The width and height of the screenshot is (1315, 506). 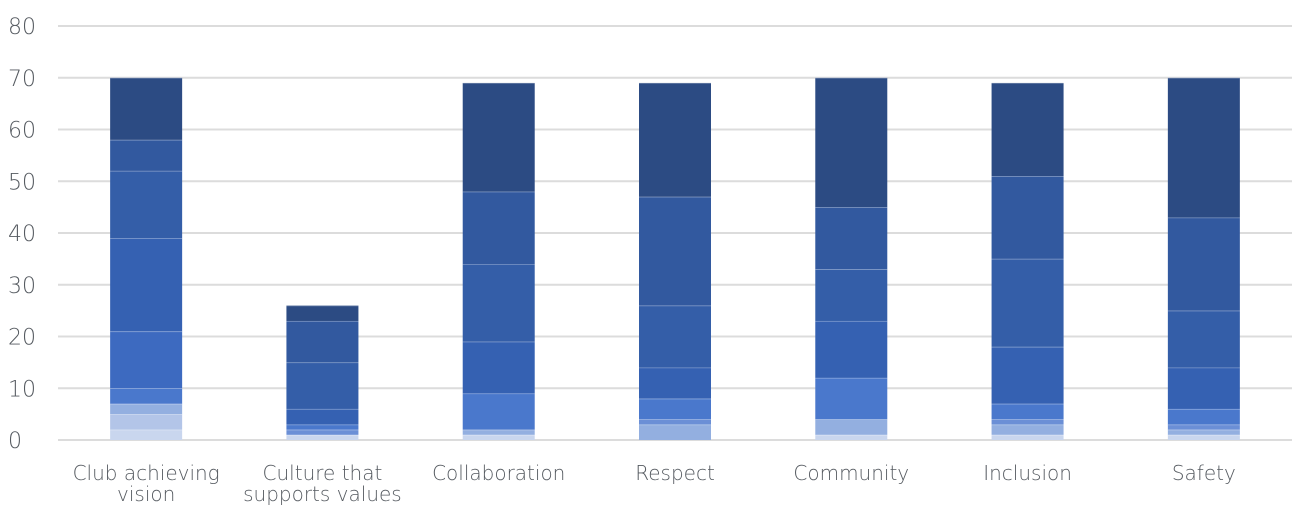 I want to click on y-tick-label: 40, so click(x=22, y=234).